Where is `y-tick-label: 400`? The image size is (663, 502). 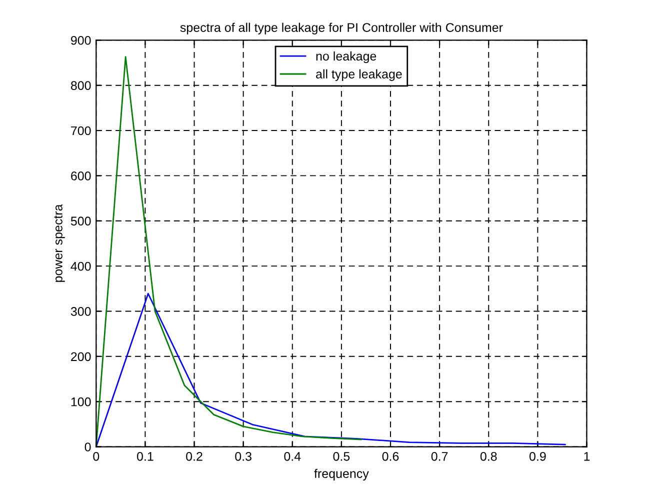 y-tick-label: 400 is located at coordinates (80, 266).